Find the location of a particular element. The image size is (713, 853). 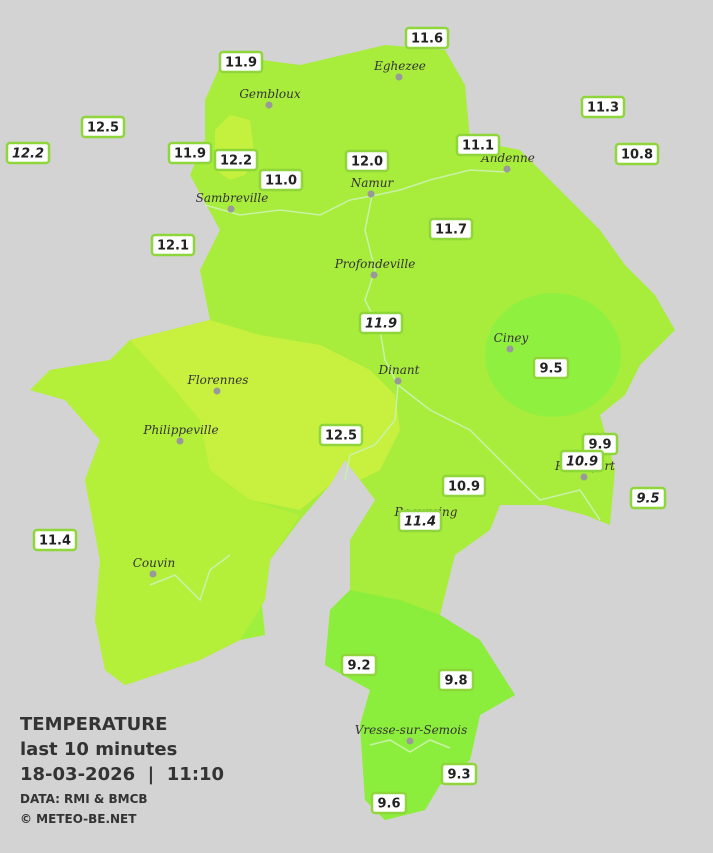

station-temperature: 9.8 is located at coordinates (455, 681).